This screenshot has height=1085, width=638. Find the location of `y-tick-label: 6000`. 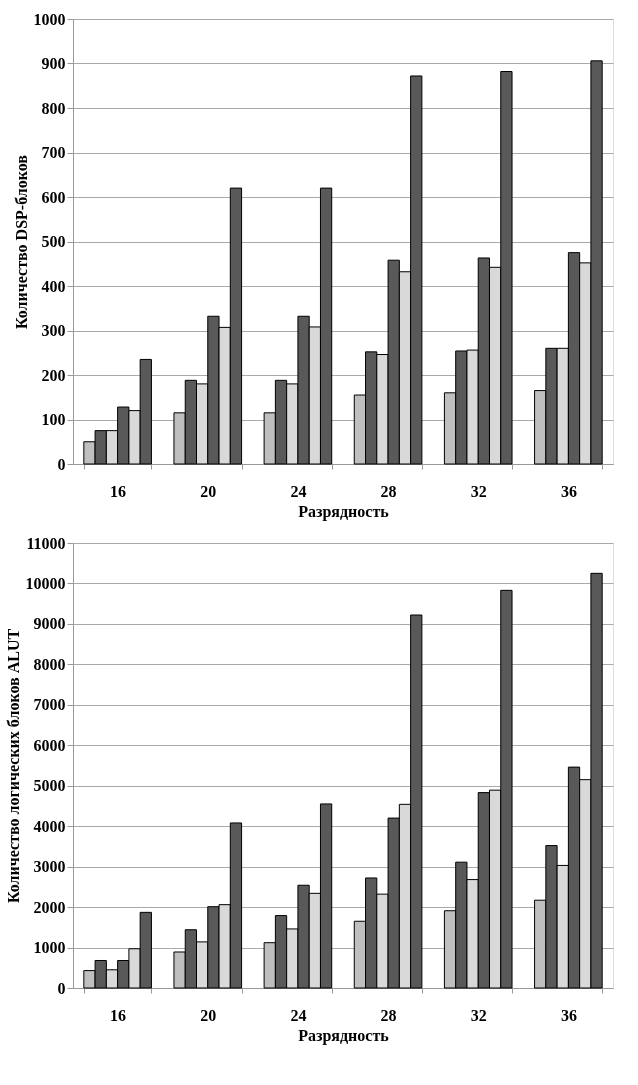

y-tick-label: 6000 is located at coordinates (49, 745).